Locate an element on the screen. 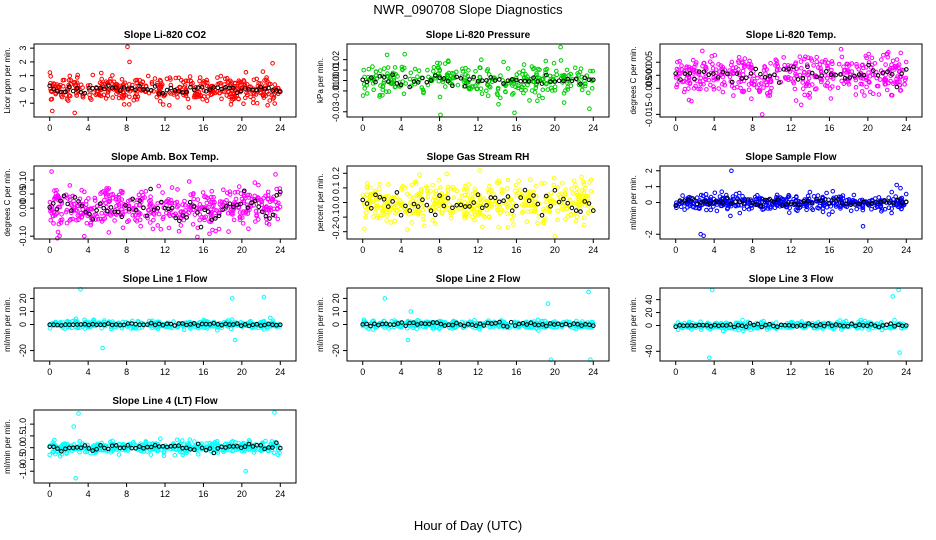 The height and width of the screenshot is (540, 936). x-tick-label: 20 is located at coordinates (242, 128).